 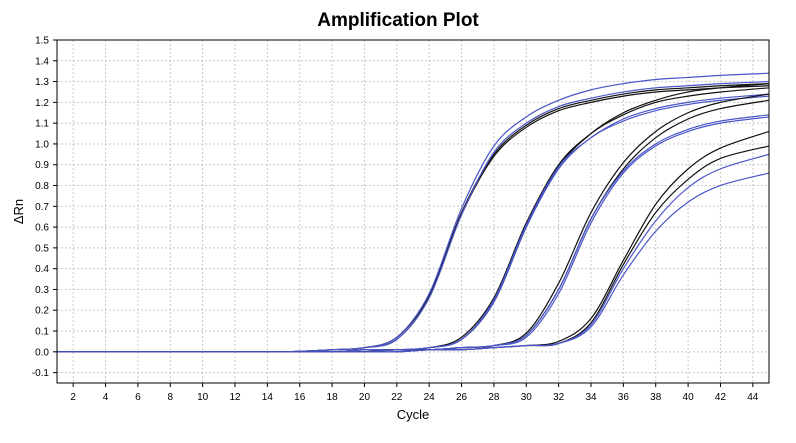 What do you see at coordinates (42, 228) in the screenshot?
I see `y-tick-label: 0.6` at bounding box center [42, 228].